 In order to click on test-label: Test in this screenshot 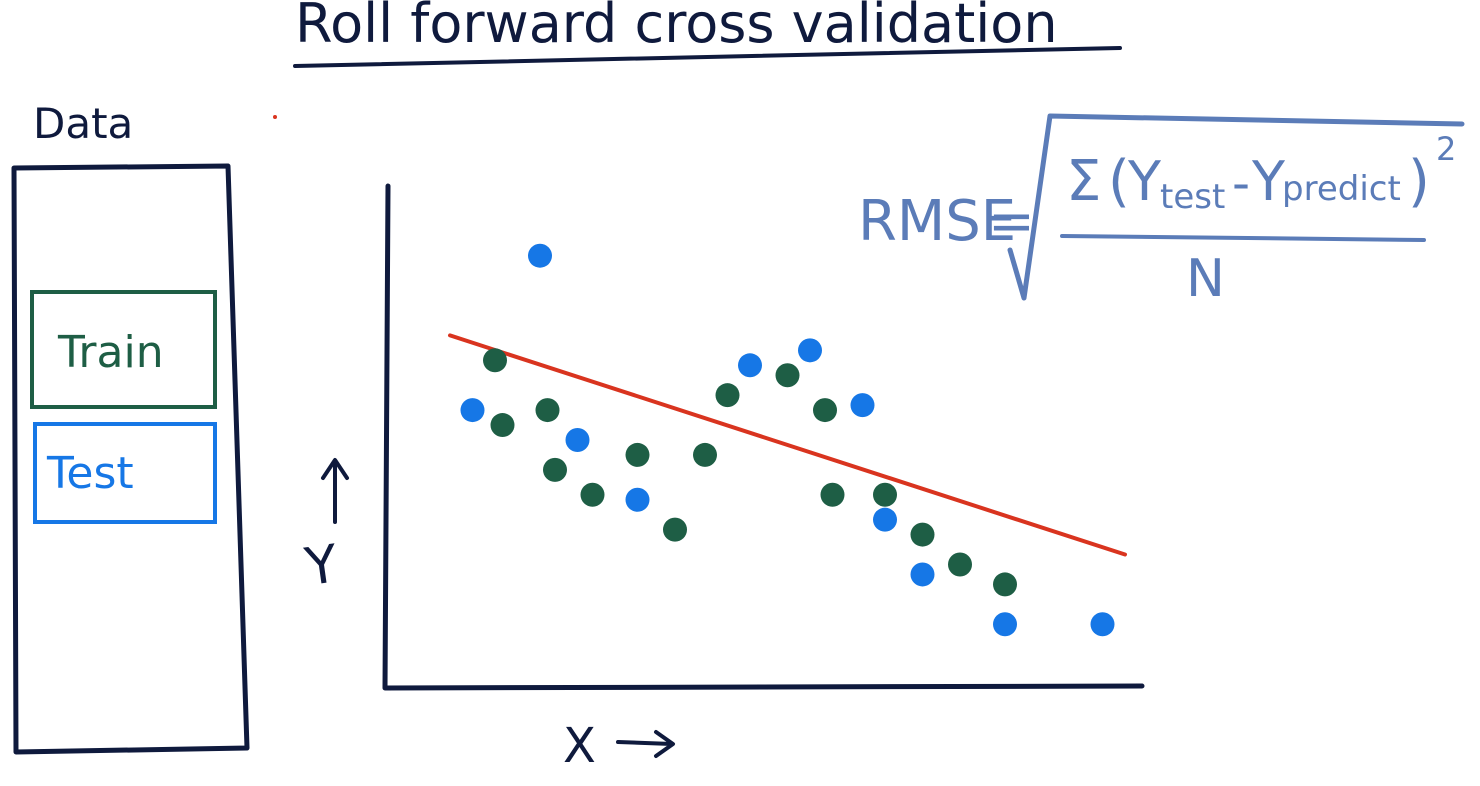, I will do `click(90, 473)`.